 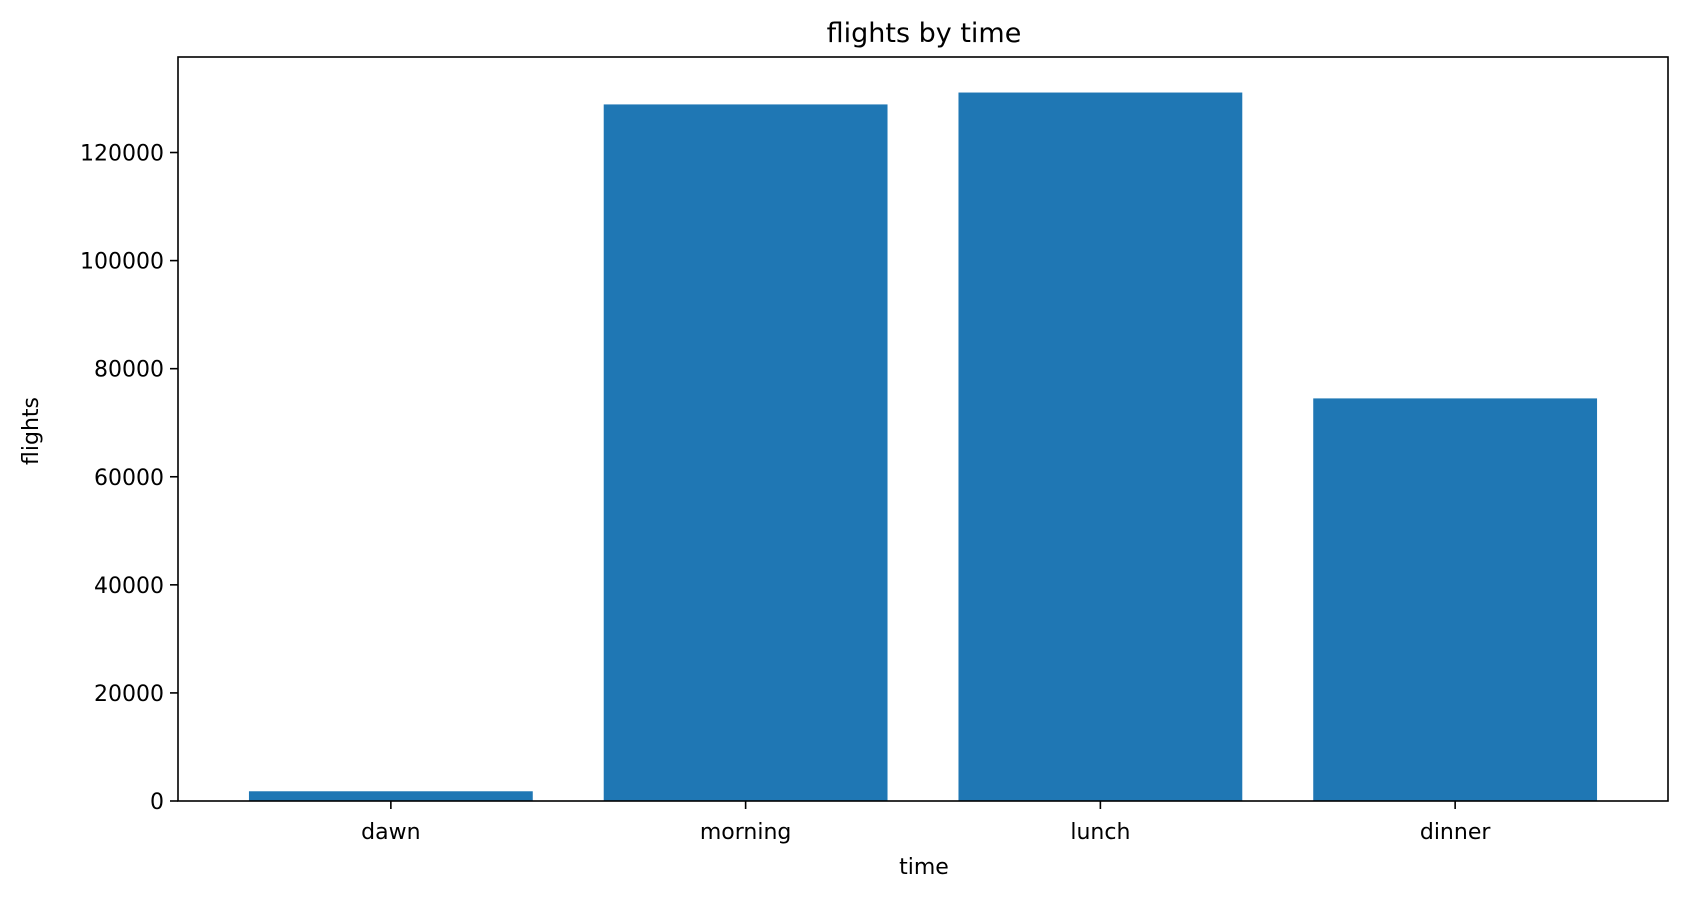 I want to click on x-tick-label-dinner: dinner, so click(x=1455, y=832).